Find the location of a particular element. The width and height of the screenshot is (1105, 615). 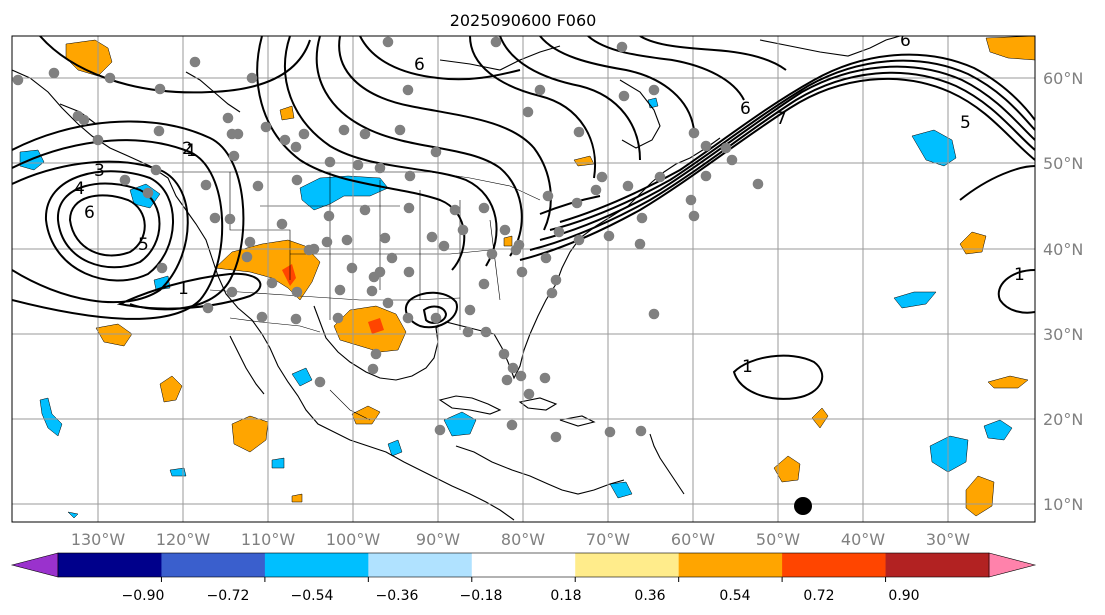

lat-tick-labels: 10°N 20°N 30°N 40°N 50°N 60°N is located at coordinates (1063, 291).